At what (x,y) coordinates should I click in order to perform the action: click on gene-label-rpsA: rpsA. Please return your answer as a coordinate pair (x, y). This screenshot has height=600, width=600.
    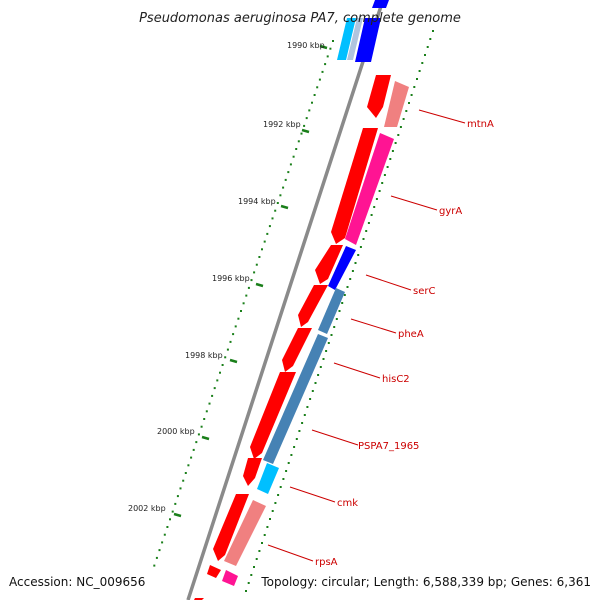
    Looking at the image, I should click on (326, 562).